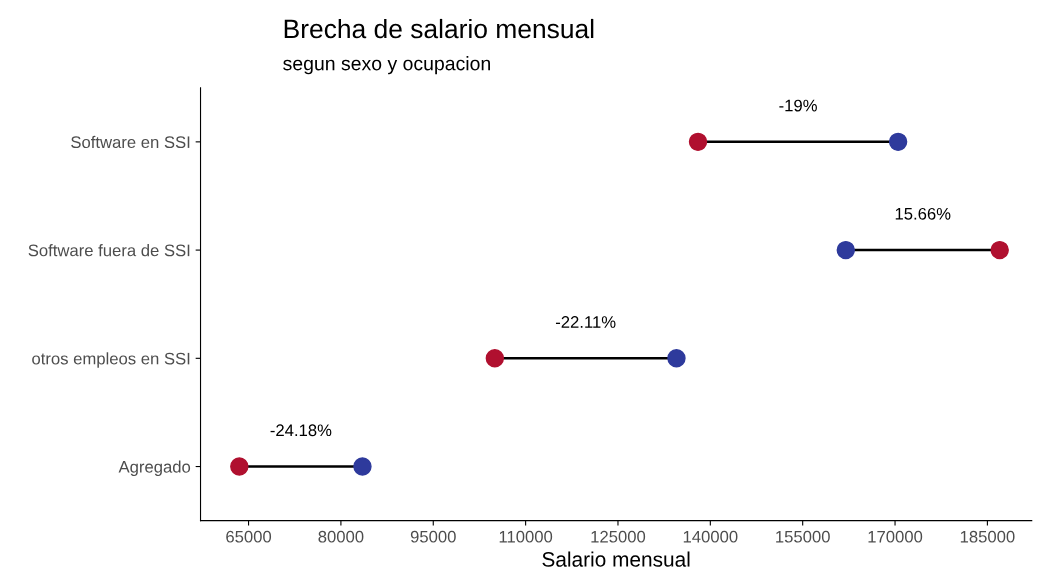 The image size is (1039, 585). What do you see at coordinates (585, 322) in the screenshot?
I see `annotation: -22.11%` at bounding box center [585, 322].